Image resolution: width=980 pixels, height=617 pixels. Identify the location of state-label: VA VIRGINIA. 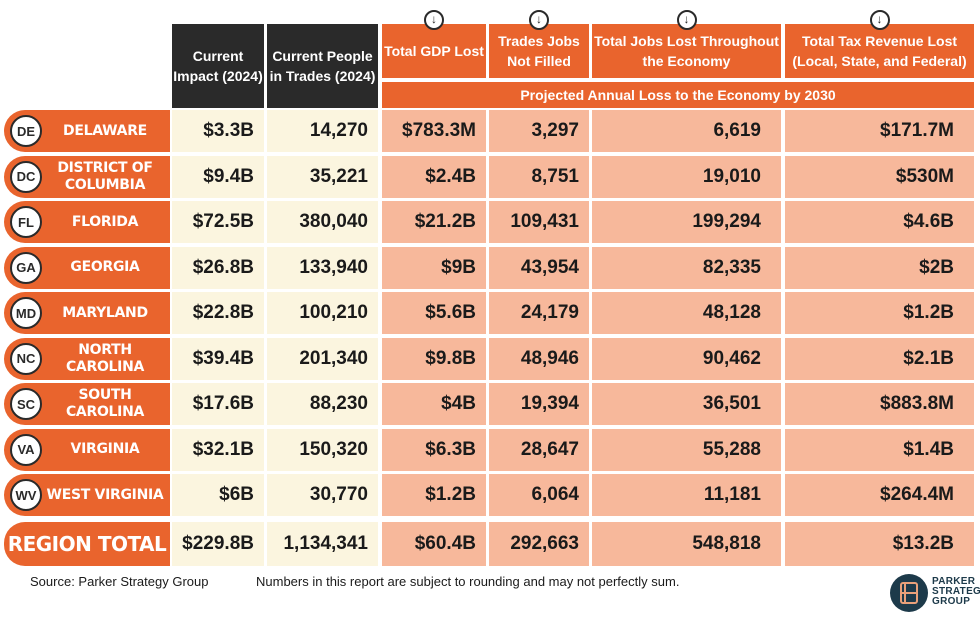
(87, 449).